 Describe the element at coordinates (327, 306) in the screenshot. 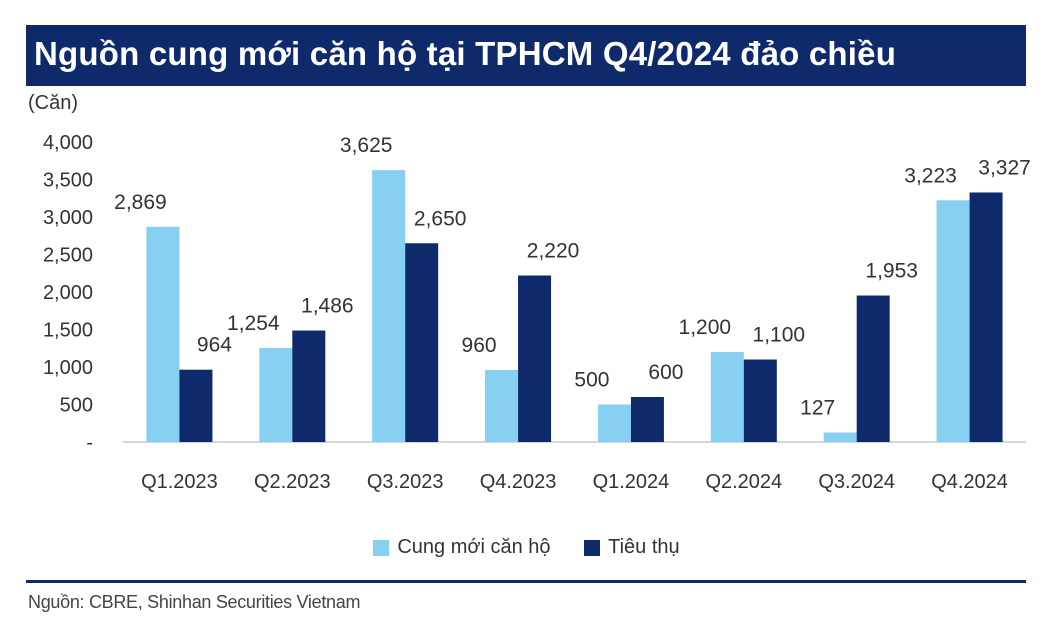

I see `data-label-sales: 1,486` at that location.